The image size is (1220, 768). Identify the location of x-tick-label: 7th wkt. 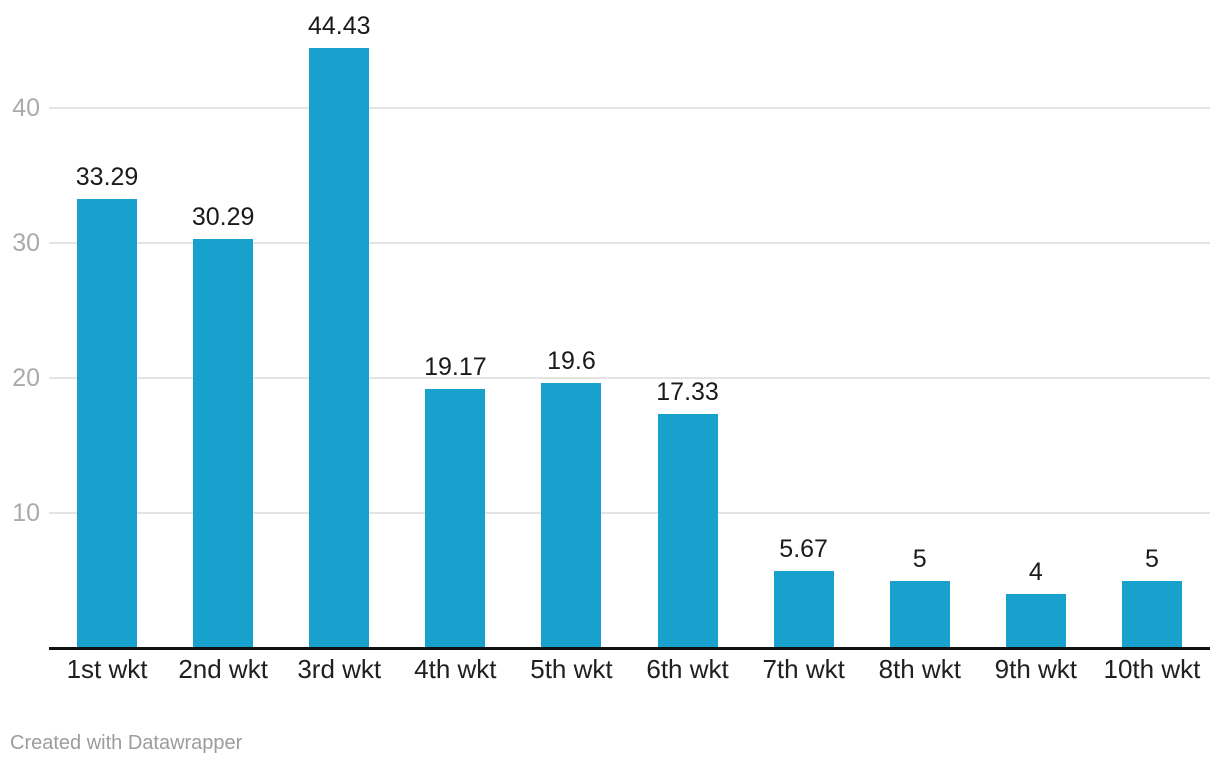
(803, 669).